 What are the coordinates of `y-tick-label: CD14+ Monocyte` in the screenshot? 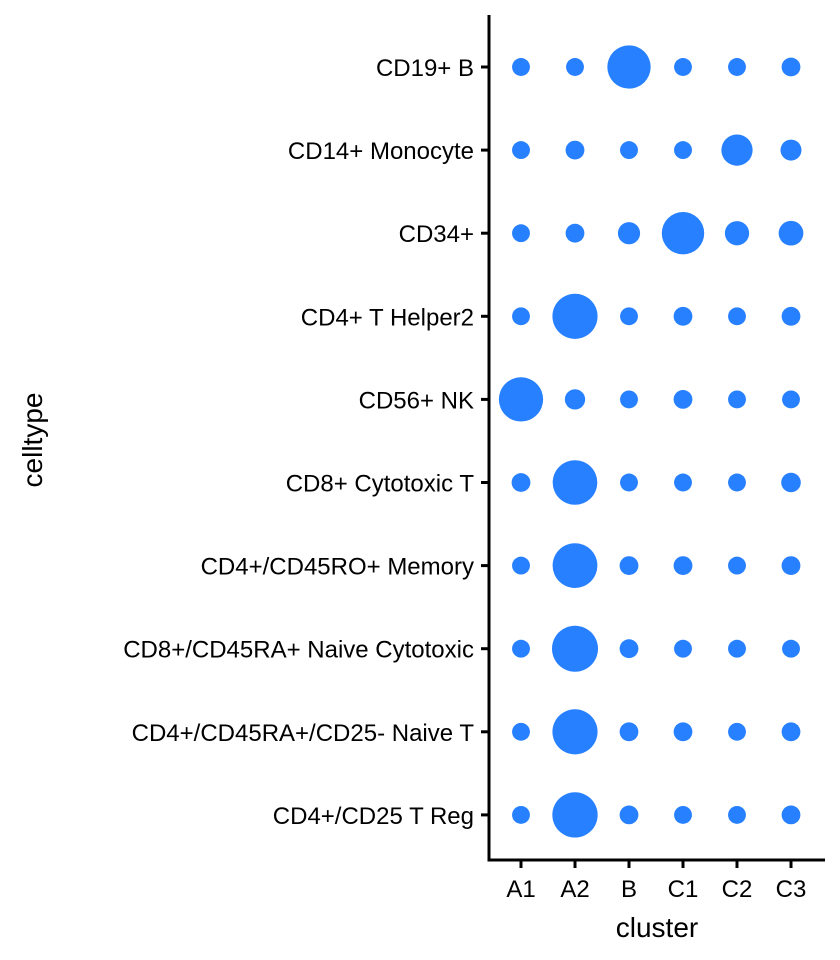 It's located at (381, 151).